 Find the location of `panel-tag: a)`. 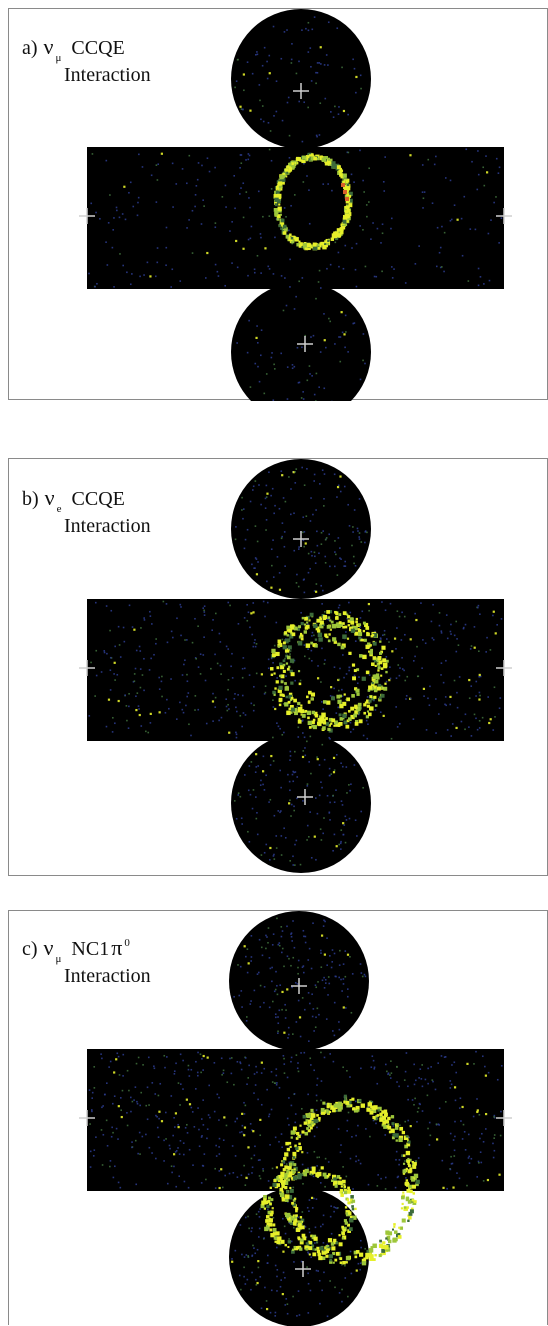

panel-tag: a) is located at coordinates (30, 48).